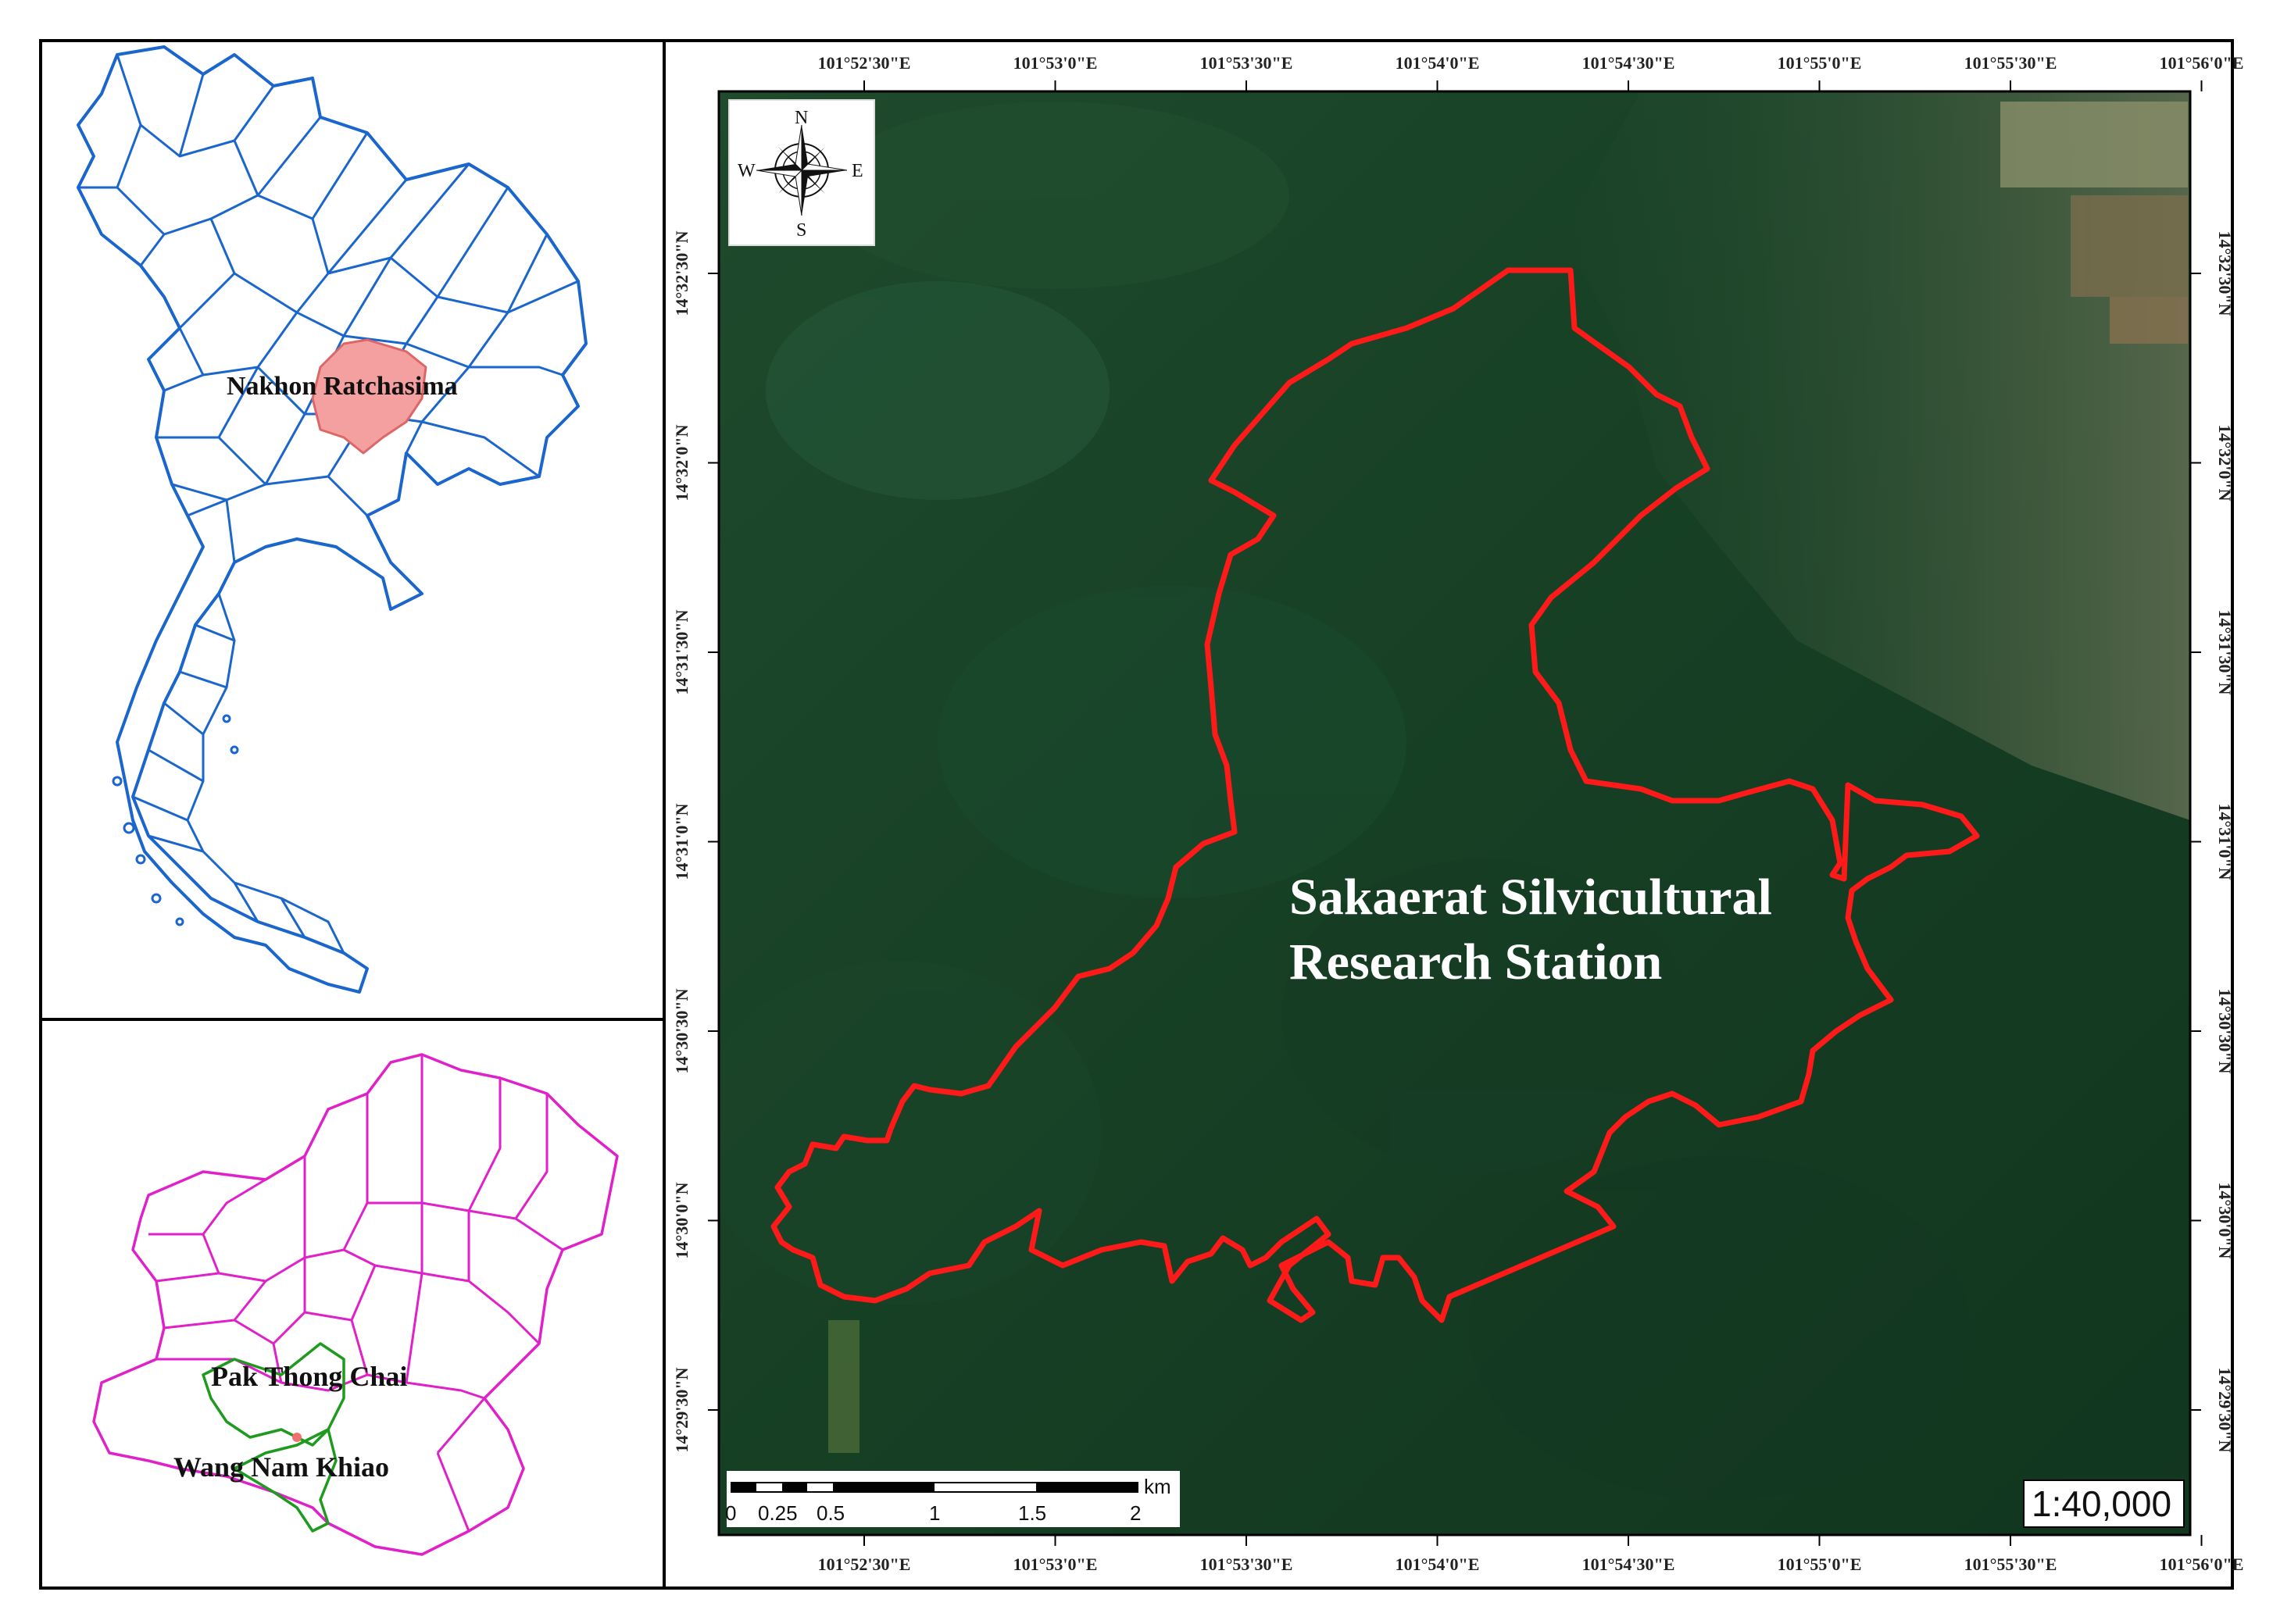  I want to click on province-boundaries, so click(328, 504).